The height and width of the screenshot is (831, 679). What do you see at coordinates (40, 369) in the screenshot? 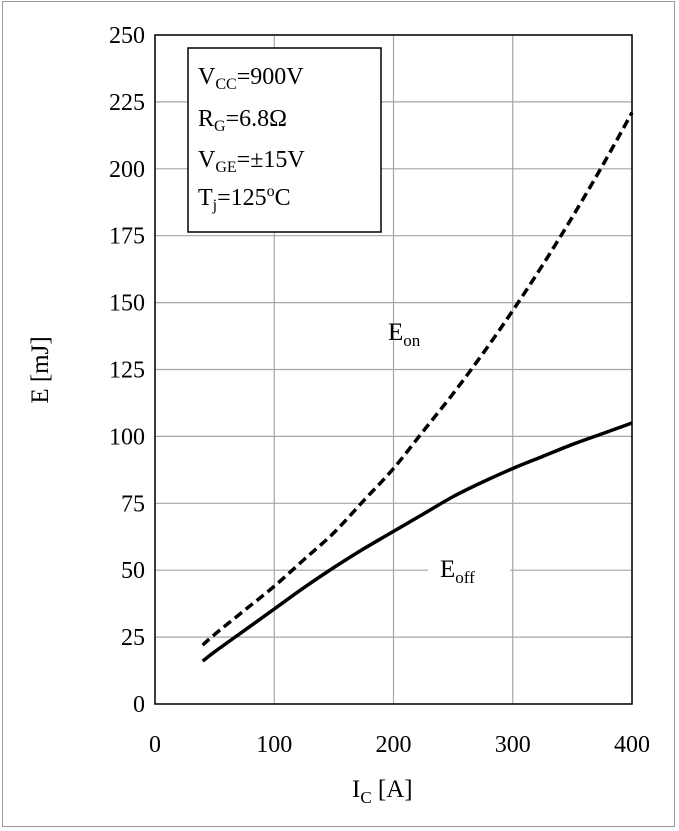
I see `y-axis-label: E [mJ]` at bounding box center [40, 369].